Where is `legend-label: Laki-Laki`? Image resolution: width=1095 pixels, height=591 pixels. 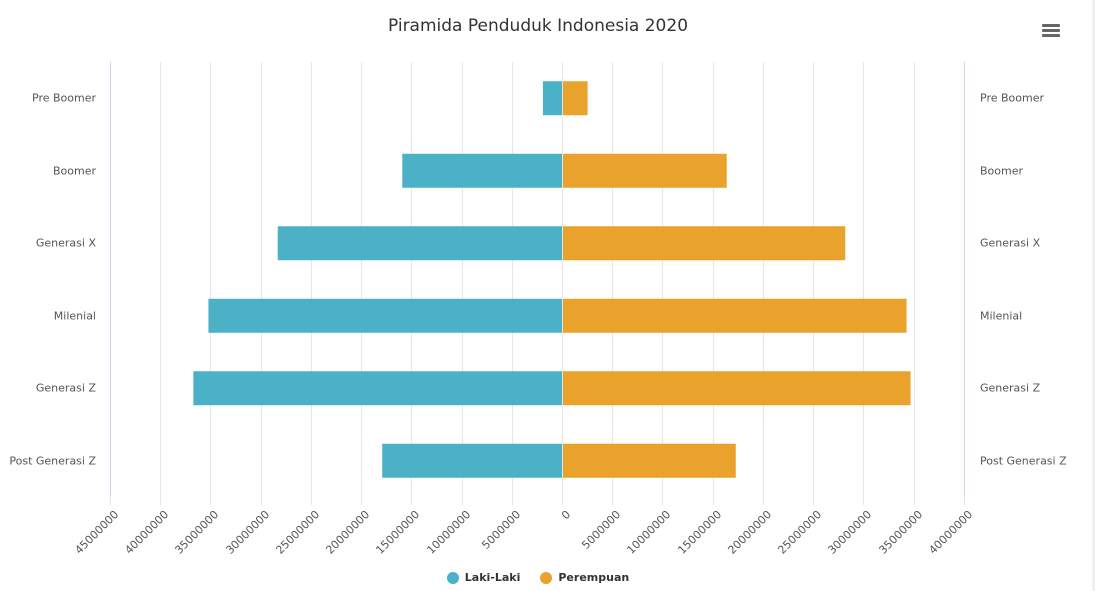
legend-label: Laki-Laki is located at coordinates (492, 577).